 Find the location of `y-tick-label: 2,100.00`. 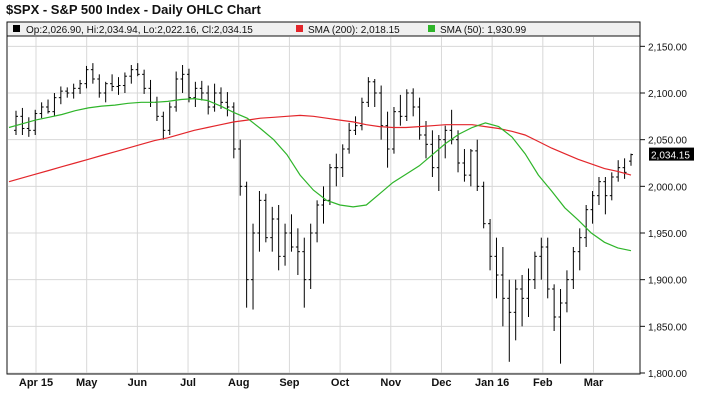

y-tick-label: 2,100.00 is located at coordinates (667, 94).